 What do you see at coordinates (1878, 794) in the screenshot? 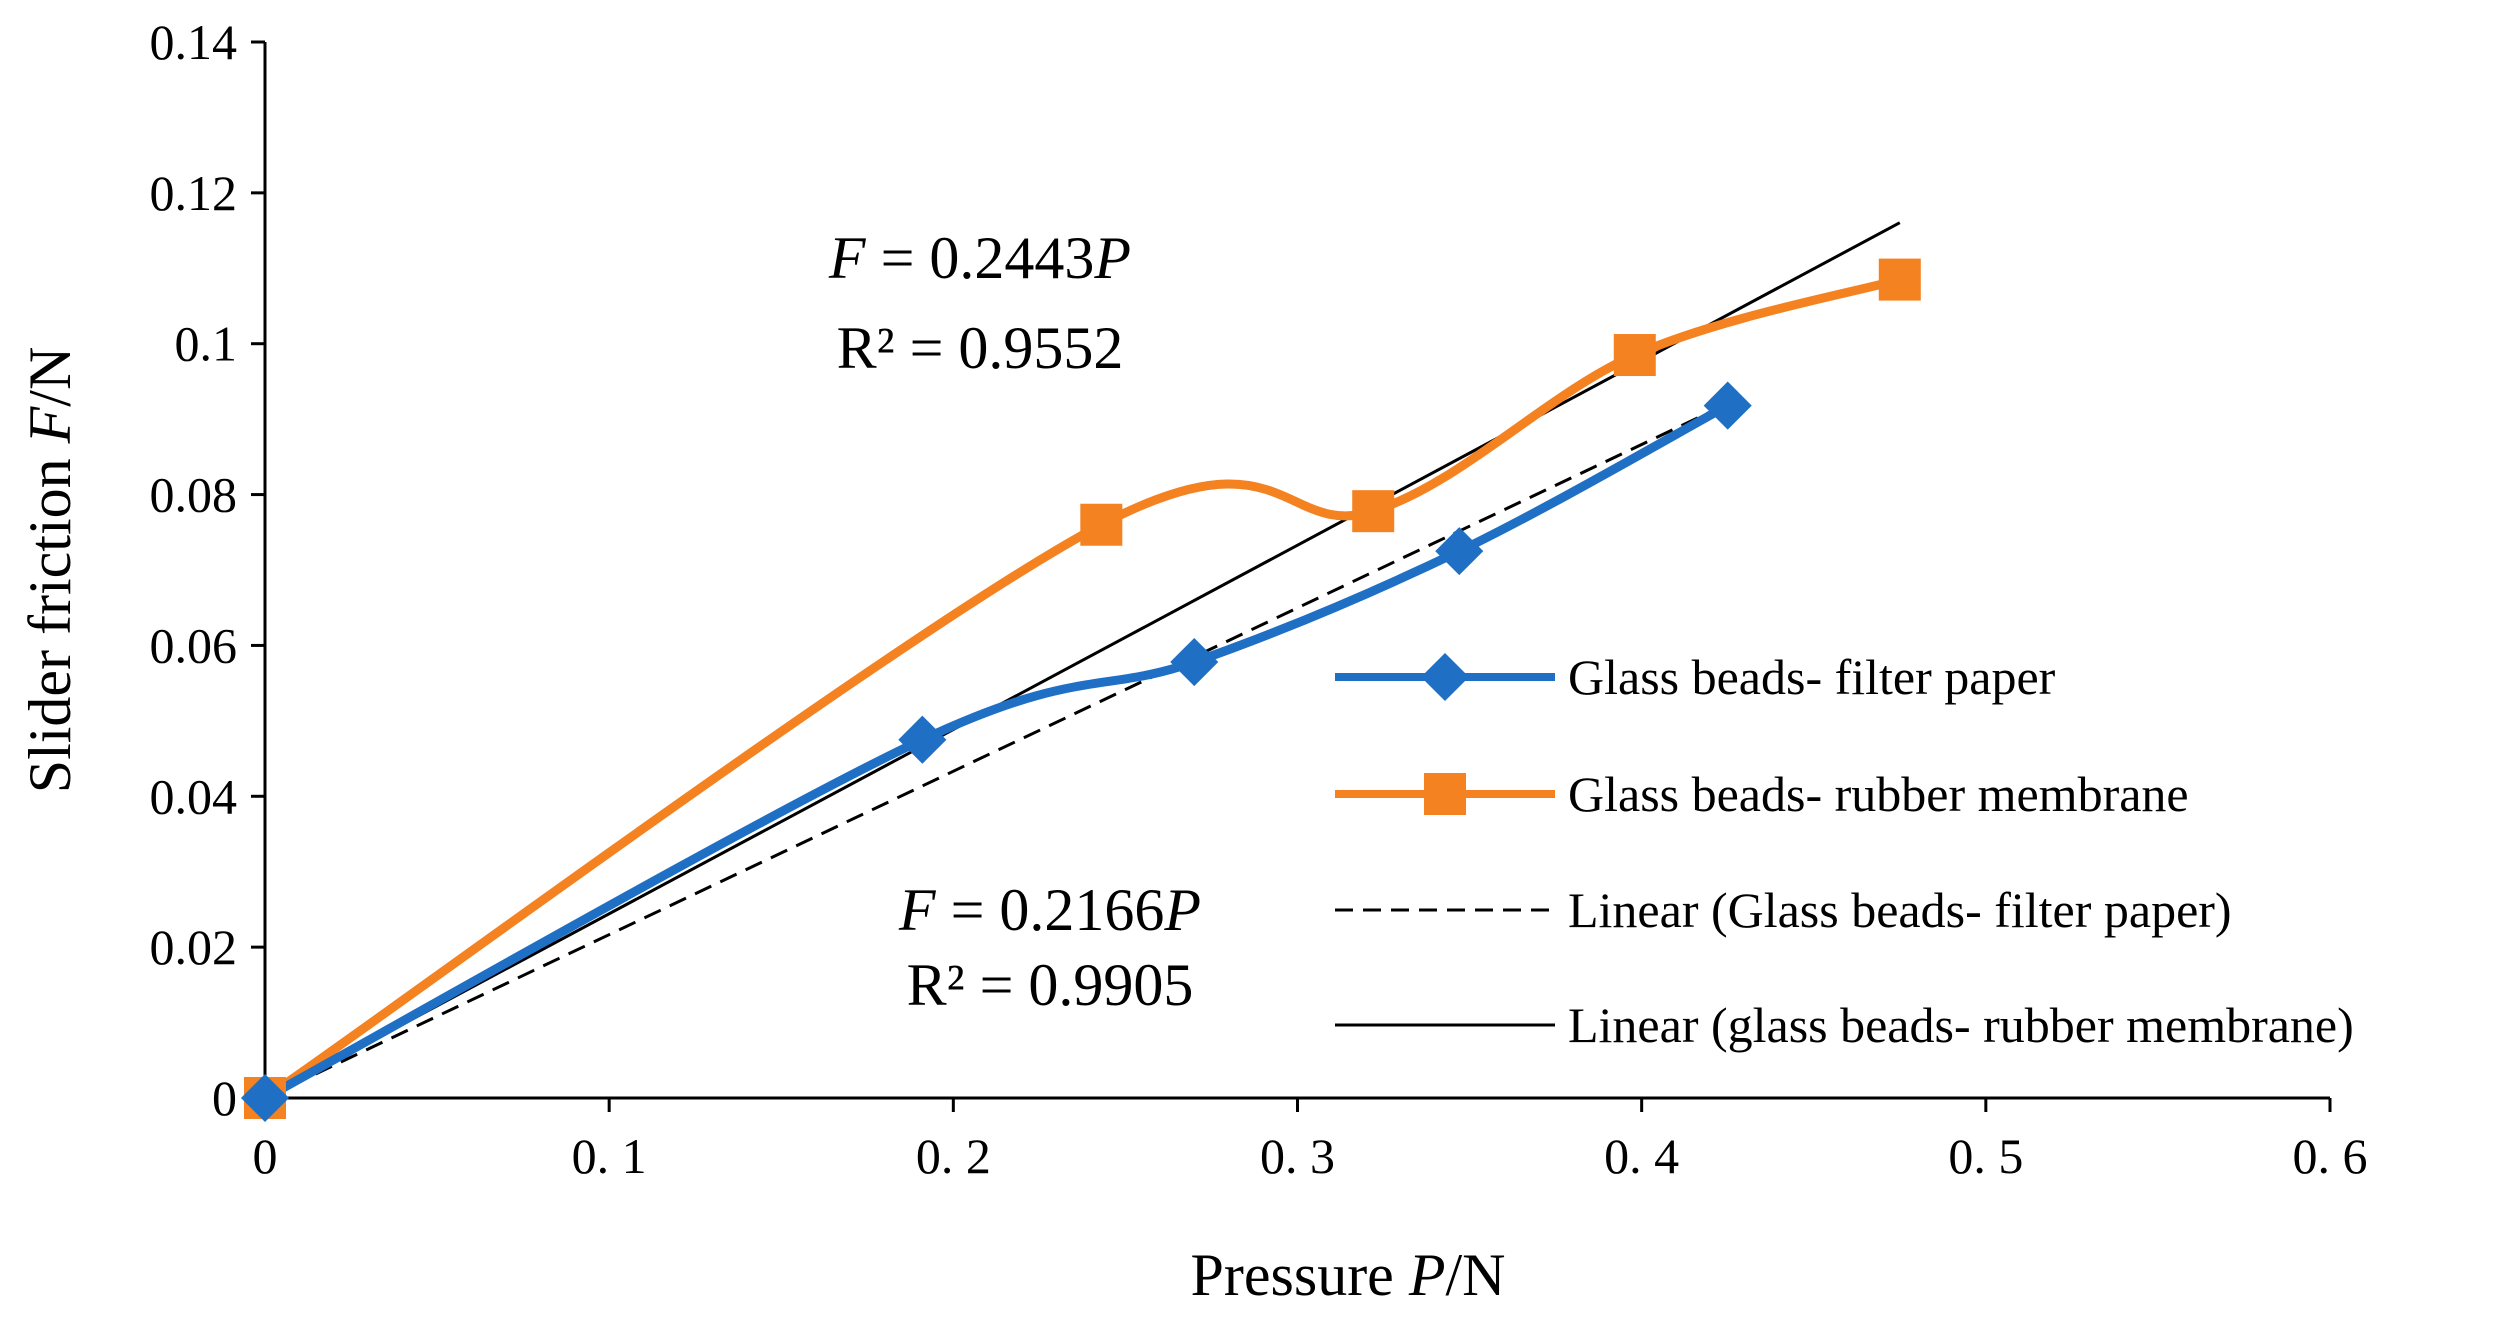
I see `legend-label-rubber-membrane: Glass beads- rubber membrane` at bounding box center [1878, 794].